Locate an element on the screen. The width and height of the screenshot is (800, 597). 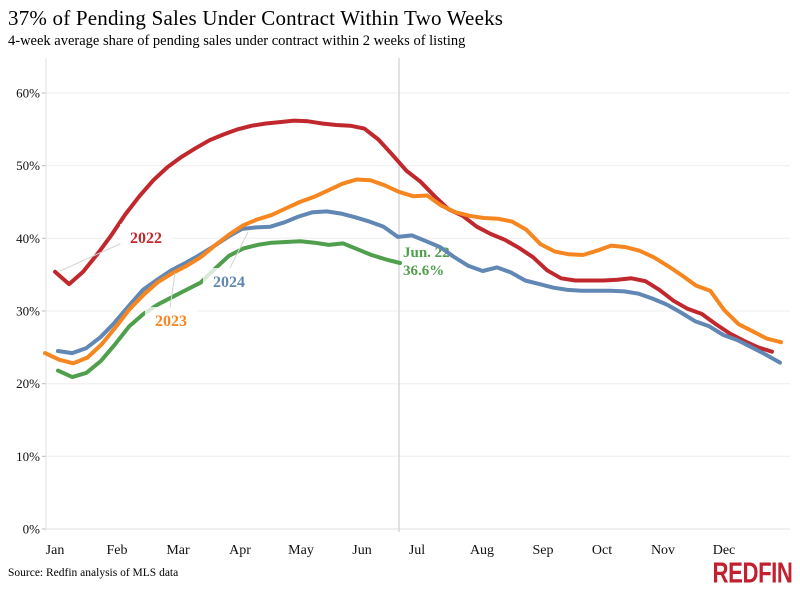
series-label-2024: 2024 is located at coordinates (229, 282).